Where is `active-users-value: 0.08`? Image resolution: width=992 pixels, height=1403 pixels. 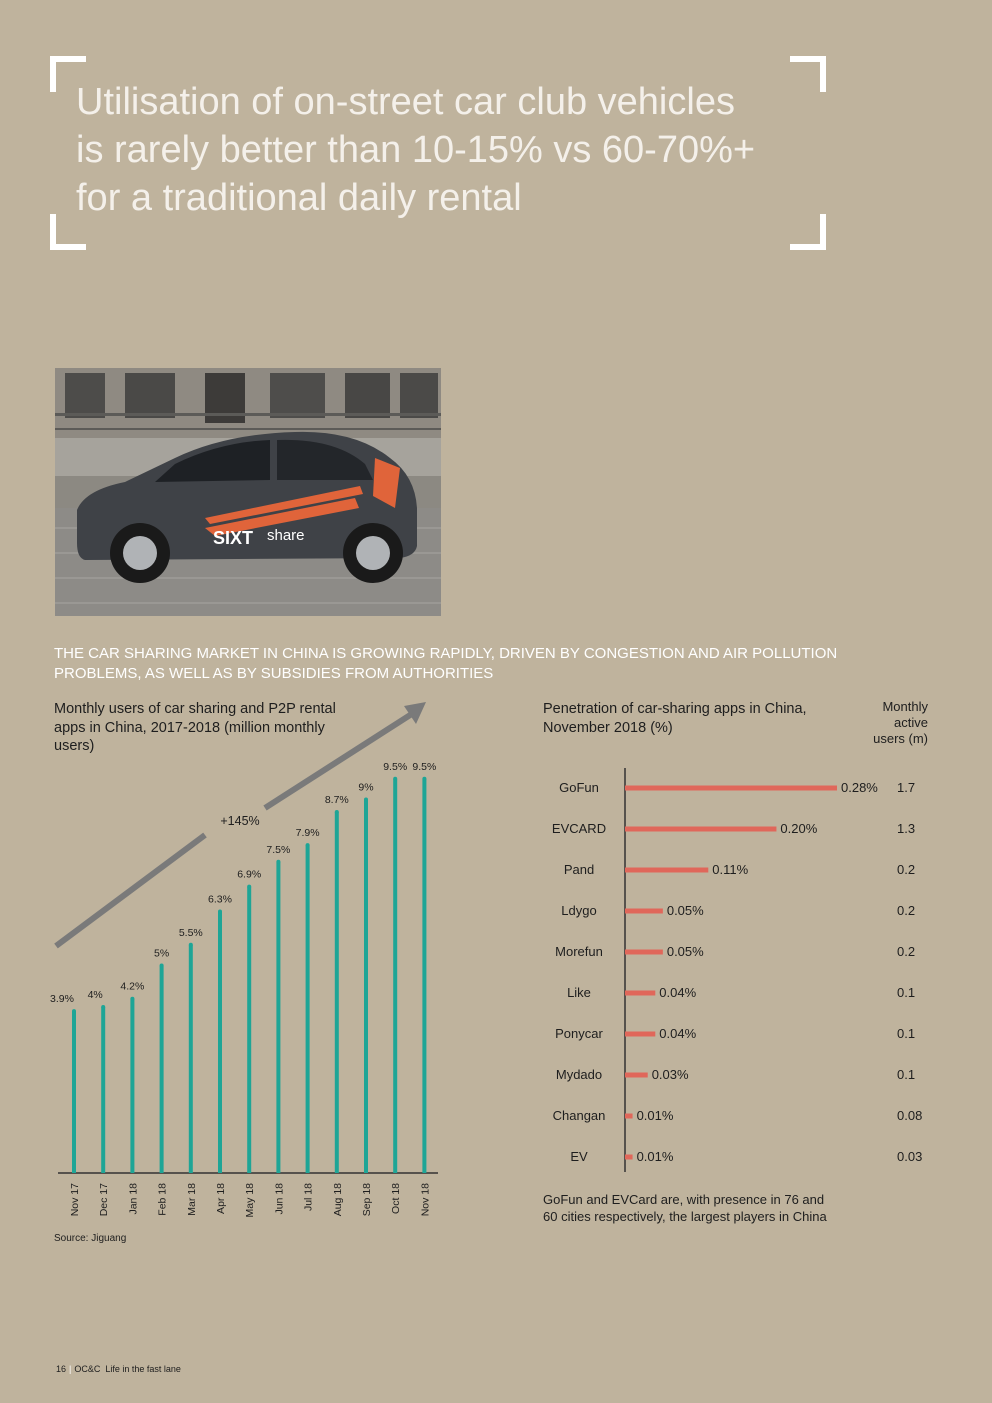
active-users-value: 0.08 is located at coordinates (909, 1115).